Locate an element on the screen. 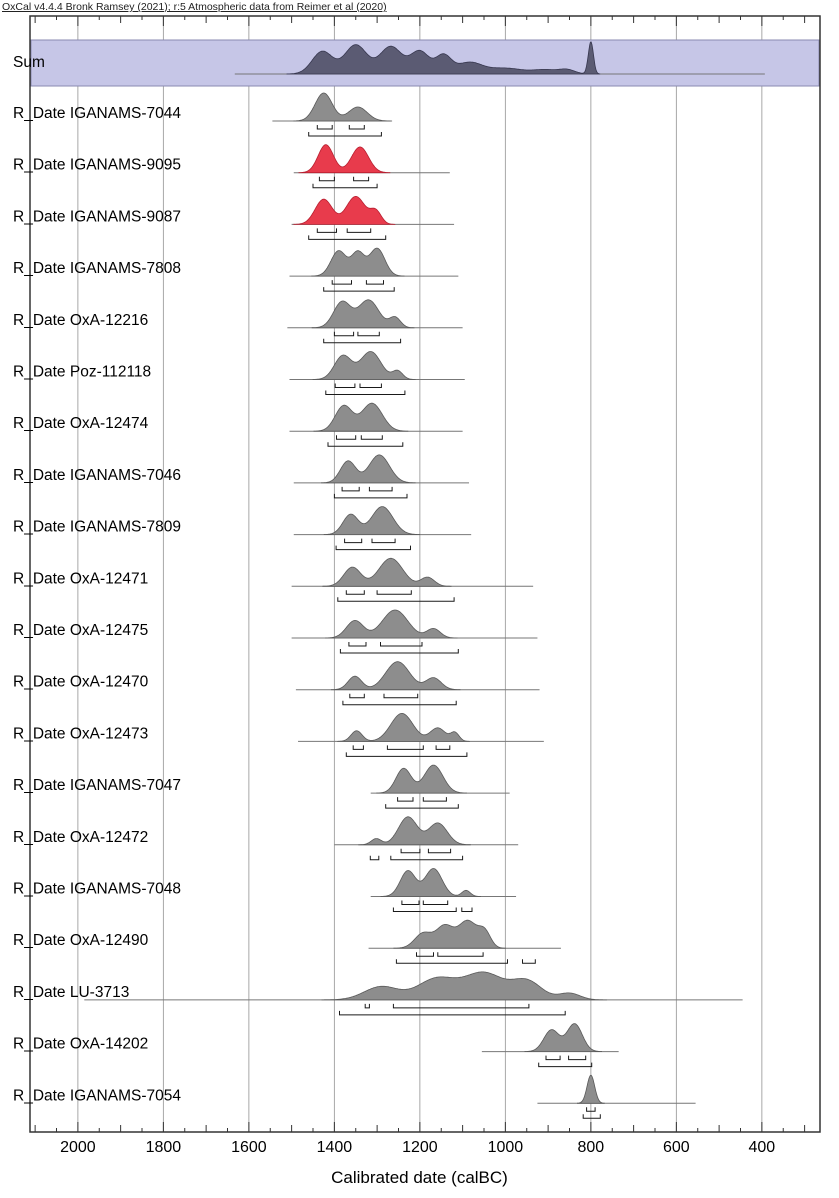  series-row-label: R_Date IGANAMS-7809 is located at coordinates (97, 527).